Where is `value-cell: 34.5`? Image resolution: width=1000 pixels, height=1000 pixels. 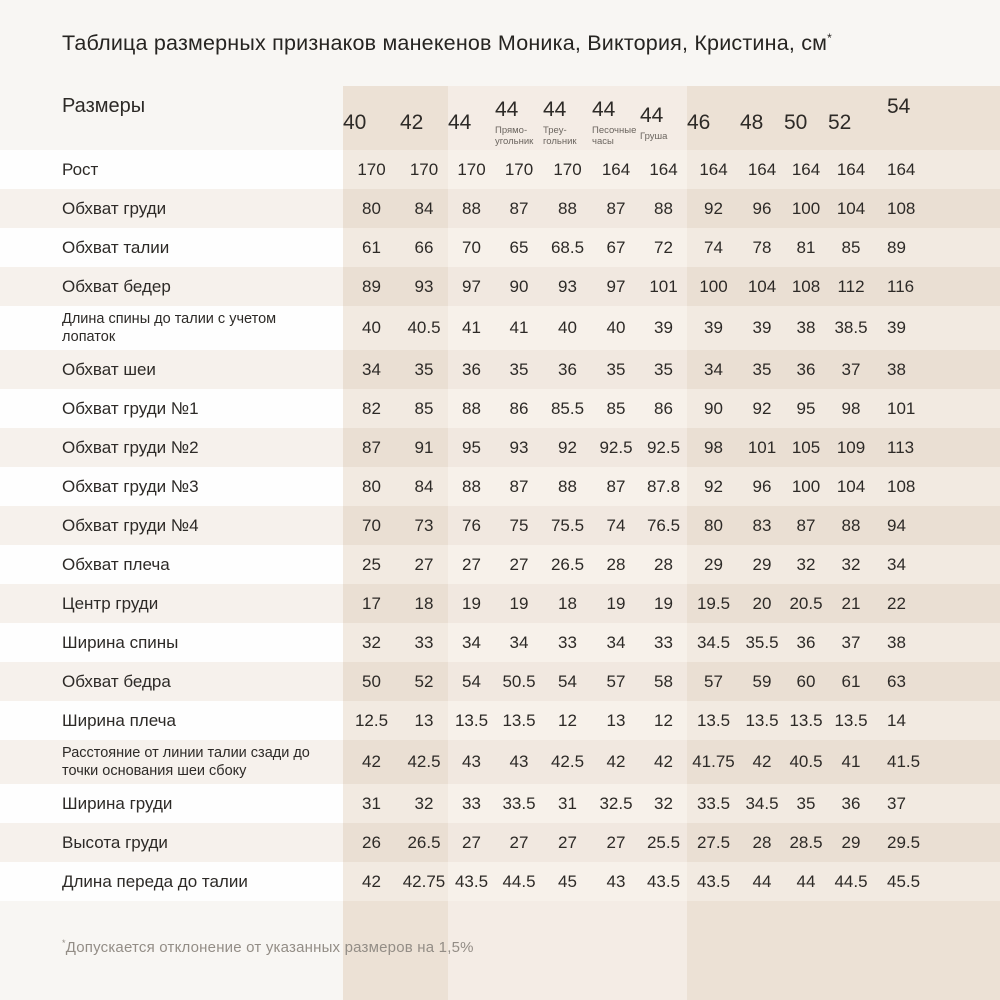
value-cell: 34.5 is located at coordinates (713, 642).